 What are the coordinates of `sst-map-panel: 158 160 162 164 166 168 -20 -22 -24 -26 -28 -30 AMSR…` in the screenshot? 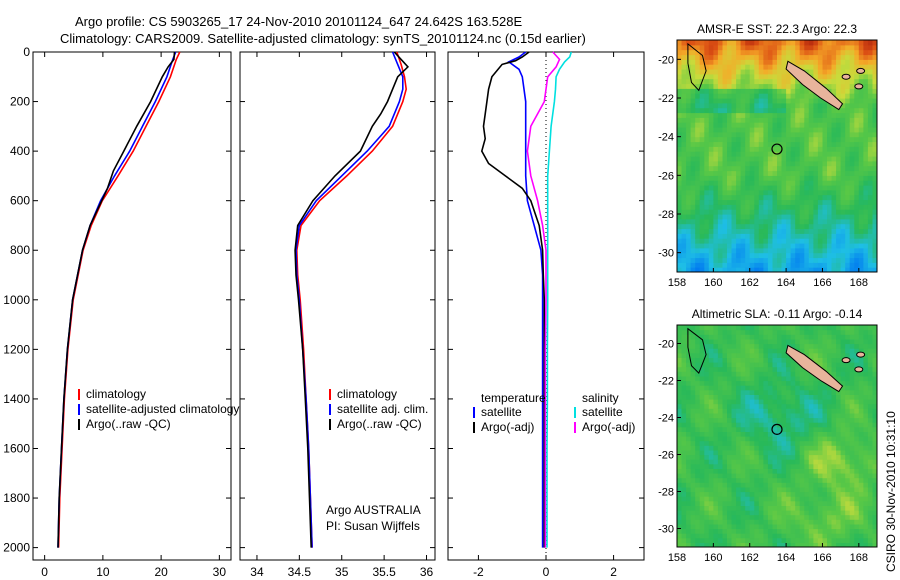 It's located at (768, 155).